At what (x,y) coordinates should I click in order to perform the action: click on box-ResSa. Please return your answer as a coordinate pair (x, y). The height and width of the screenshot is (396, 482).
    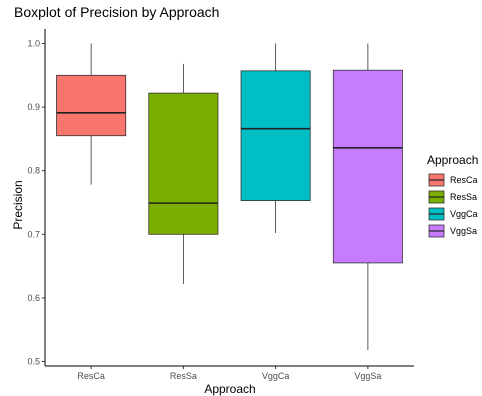
    Looking at the image, I should click on (183, 173).